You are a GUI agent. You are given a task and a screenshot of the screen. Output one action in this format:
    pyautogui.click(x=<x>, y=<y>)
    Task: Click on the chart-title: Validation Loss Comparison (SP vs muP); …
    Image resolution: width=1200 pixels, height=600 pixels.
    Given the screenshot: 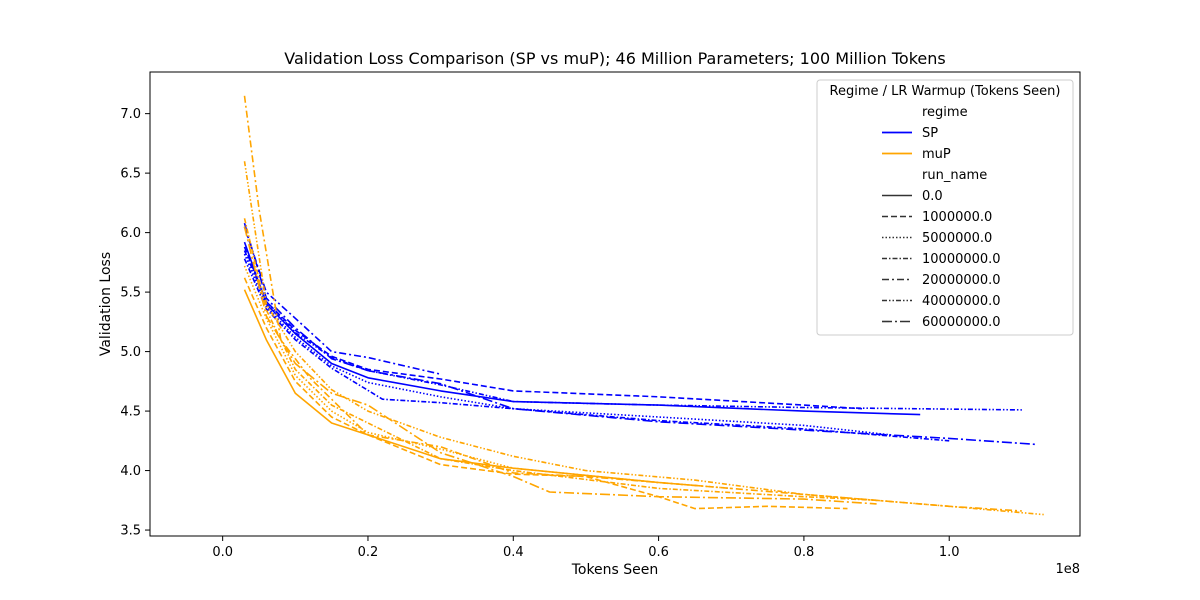 What is the action you would take?
    pyautogui.click(x=614, y=58)
    